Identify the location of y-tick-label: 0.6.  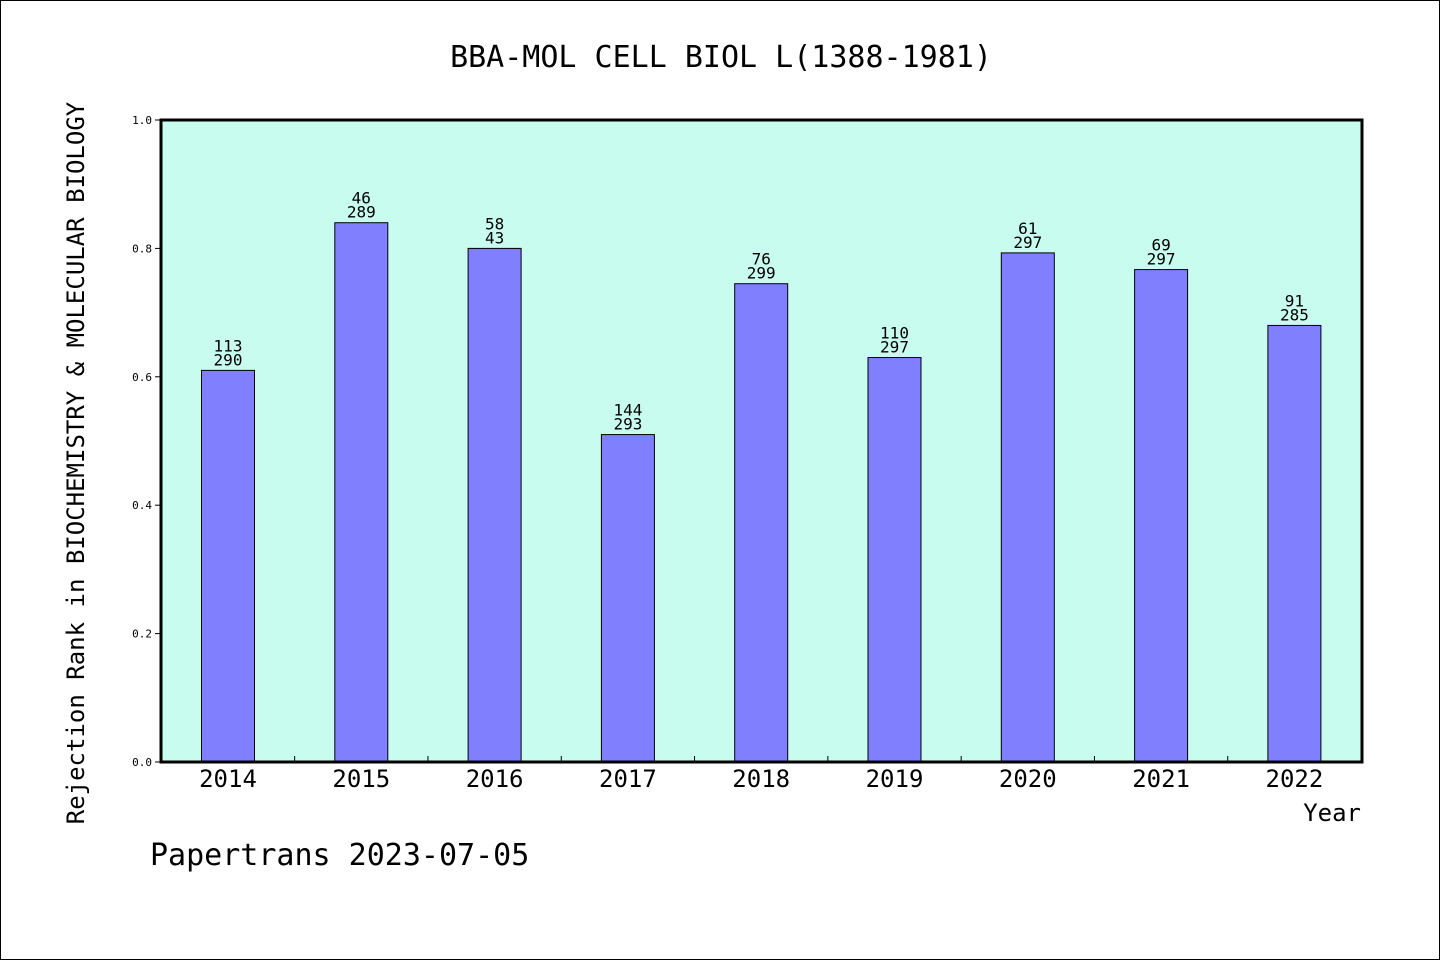
(142, 377).